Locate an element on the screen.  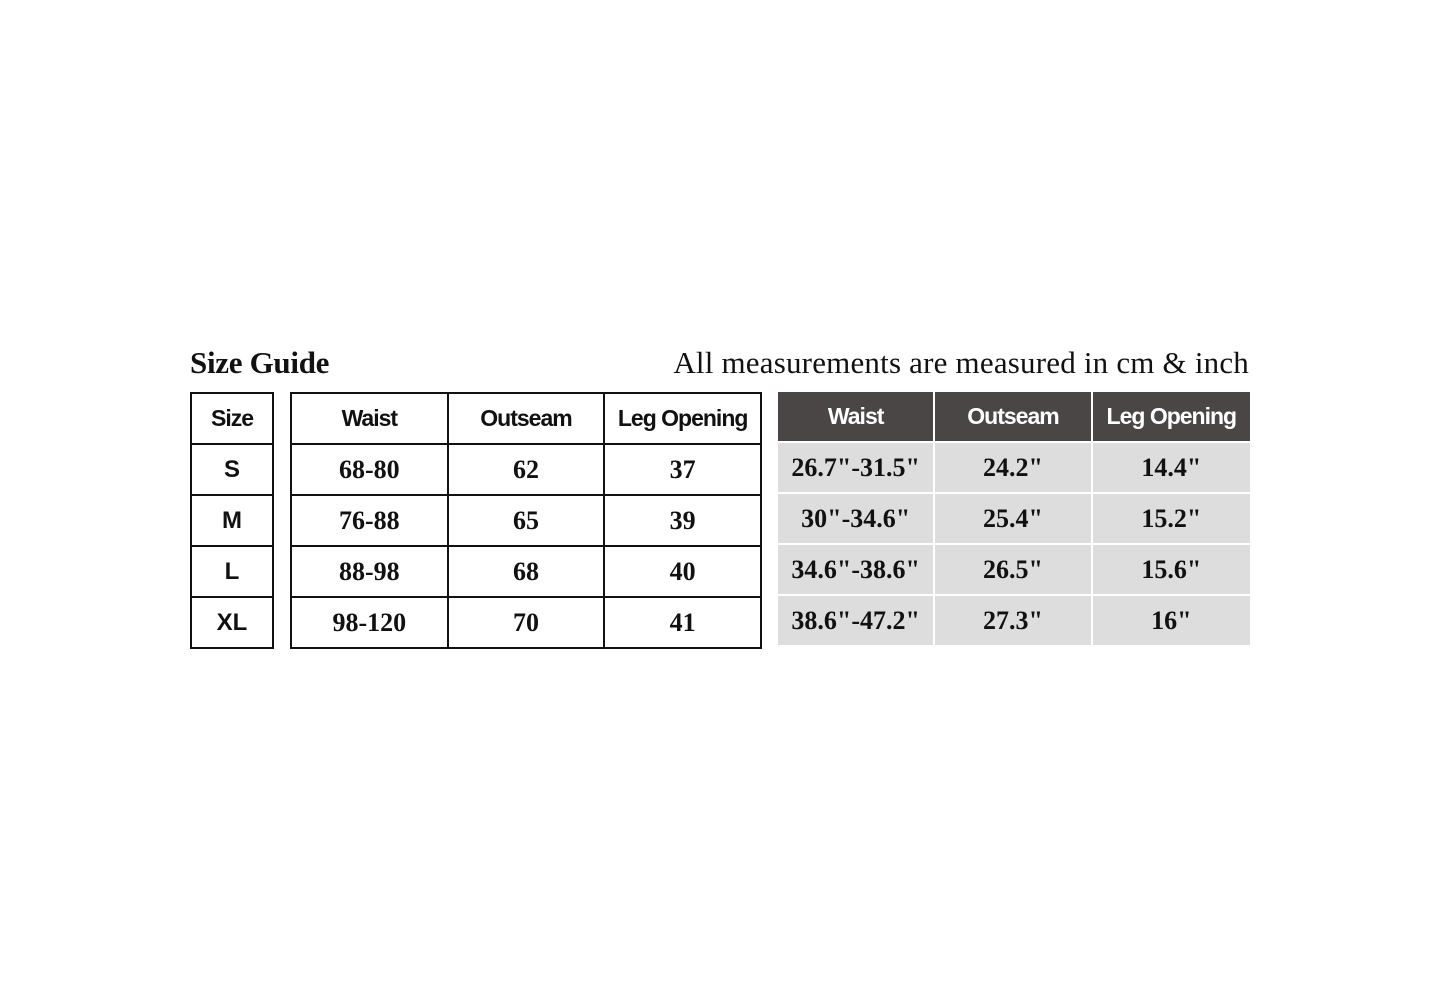
table-cell: 34.6"-38.6" is located at coordinates (857, 570).